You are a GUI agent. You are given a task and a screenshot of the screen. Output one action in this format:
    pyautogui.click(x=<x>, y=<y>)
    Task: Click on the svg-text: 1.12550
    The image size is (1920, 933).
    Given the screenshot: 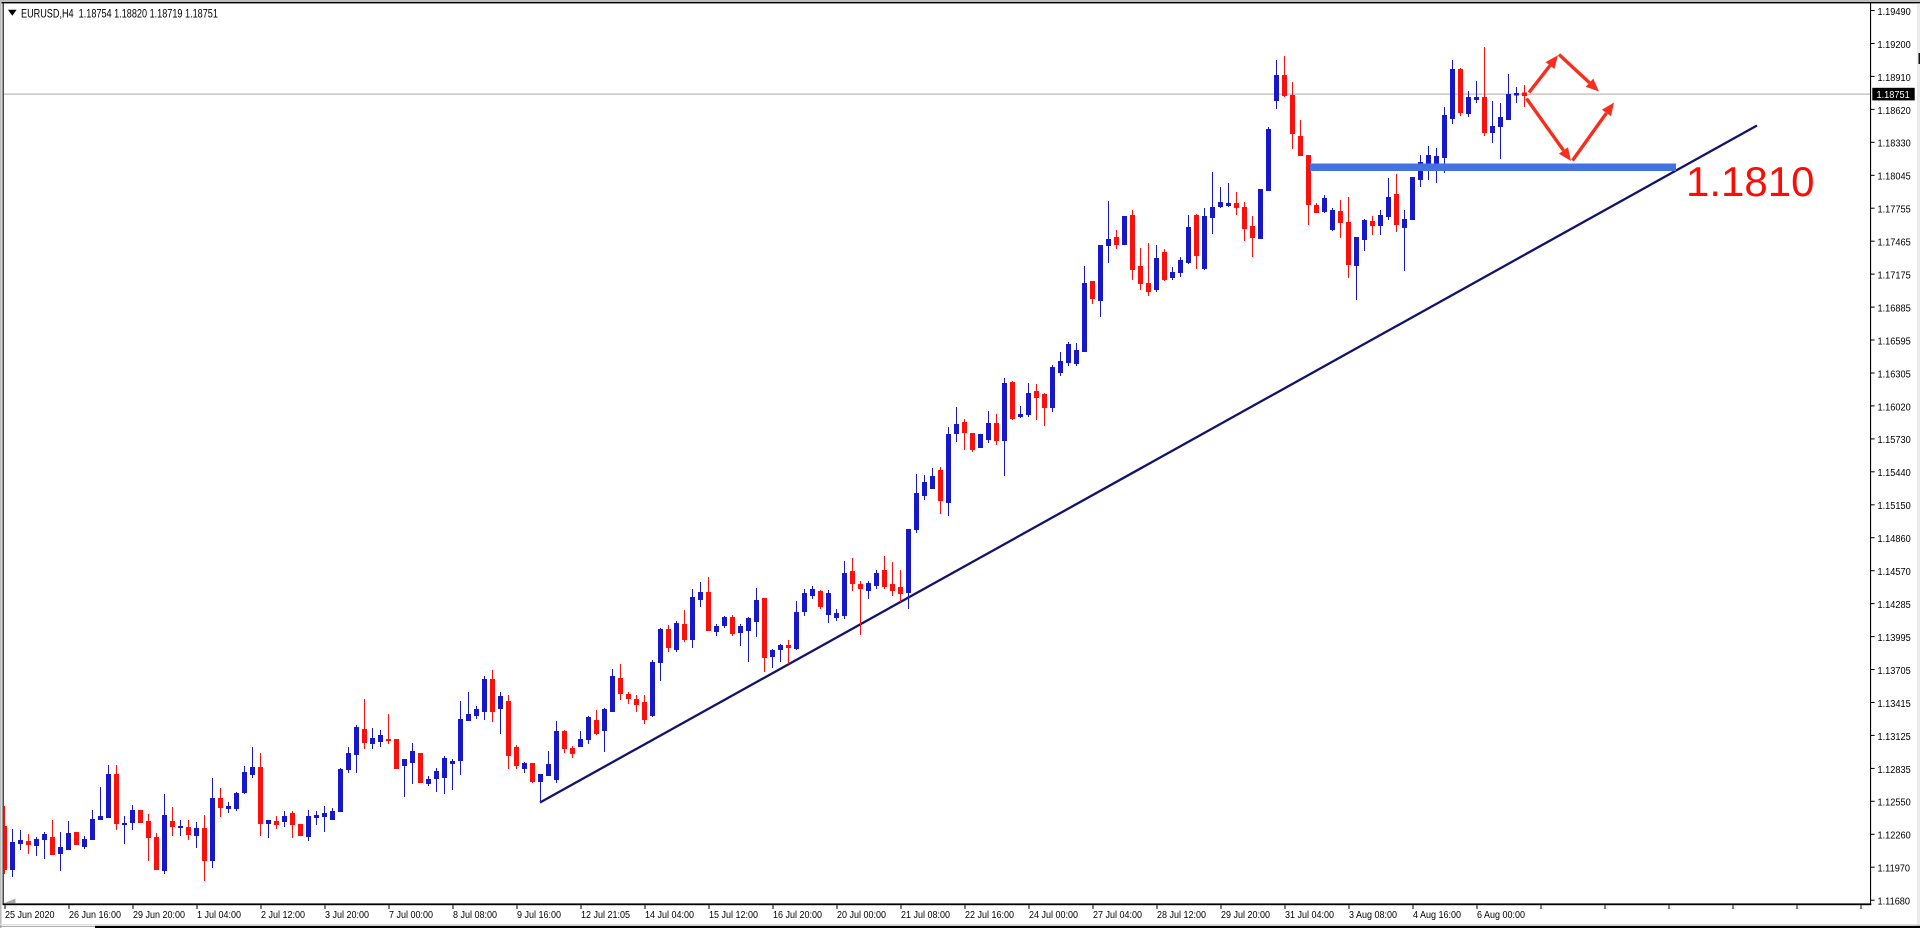 What is the action you would take?
    pyautogui.click(x=1894, y=802)
    